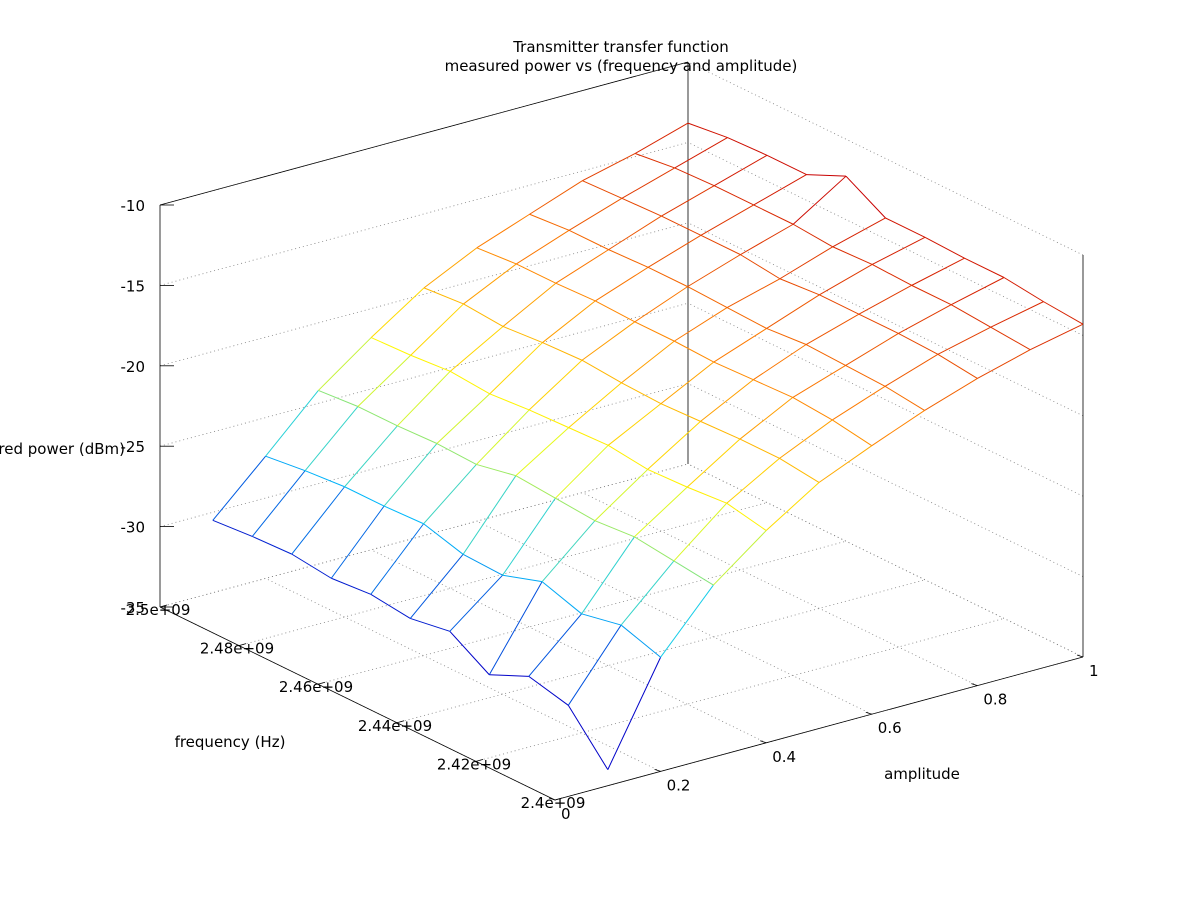 Image resolution: width=1200 pixels, height=900 pixels. I want to click on z-tick-label: -15, so click(133, 286).